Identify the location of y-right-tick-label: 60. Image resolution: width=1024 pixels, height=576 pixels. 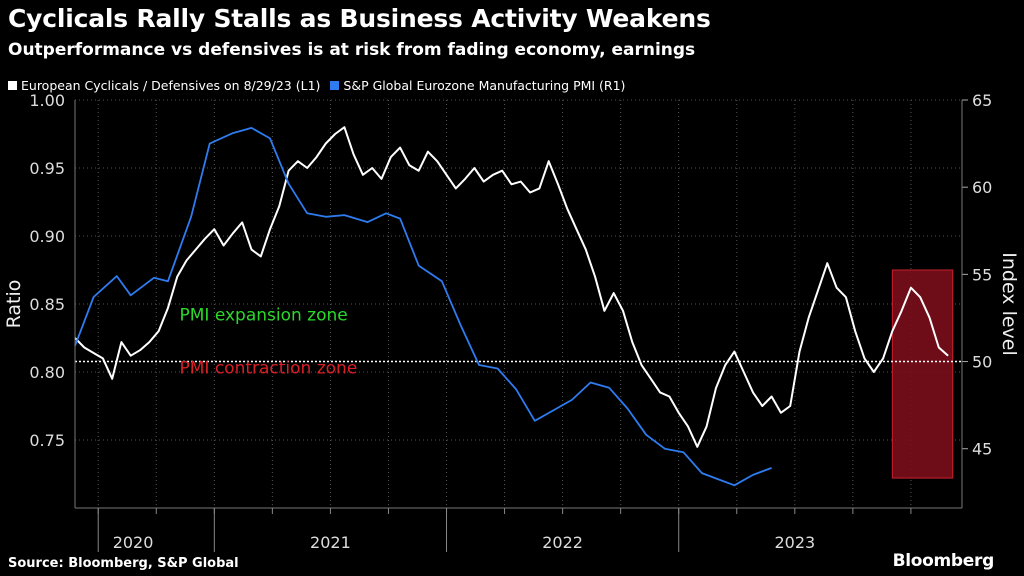
(982, 187).